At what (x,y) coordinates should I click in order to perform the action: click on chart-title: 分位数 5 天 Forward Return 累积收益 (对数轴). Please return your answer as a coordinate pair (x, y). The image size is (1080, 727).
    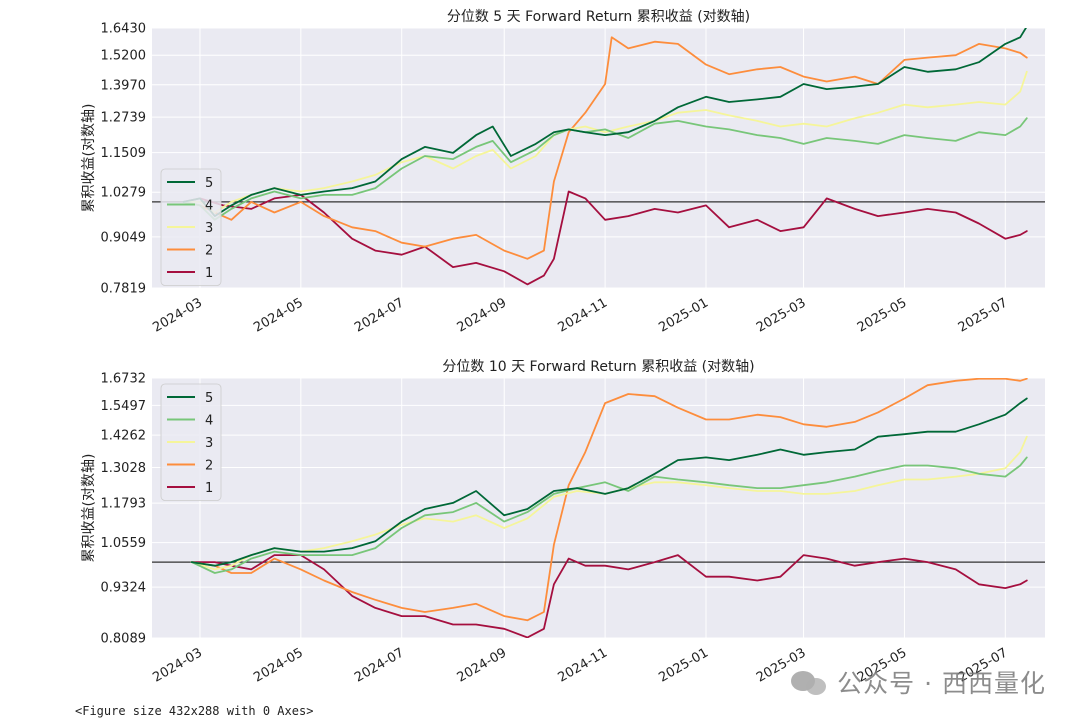
    Looking at the image, I should click on (598, 17).